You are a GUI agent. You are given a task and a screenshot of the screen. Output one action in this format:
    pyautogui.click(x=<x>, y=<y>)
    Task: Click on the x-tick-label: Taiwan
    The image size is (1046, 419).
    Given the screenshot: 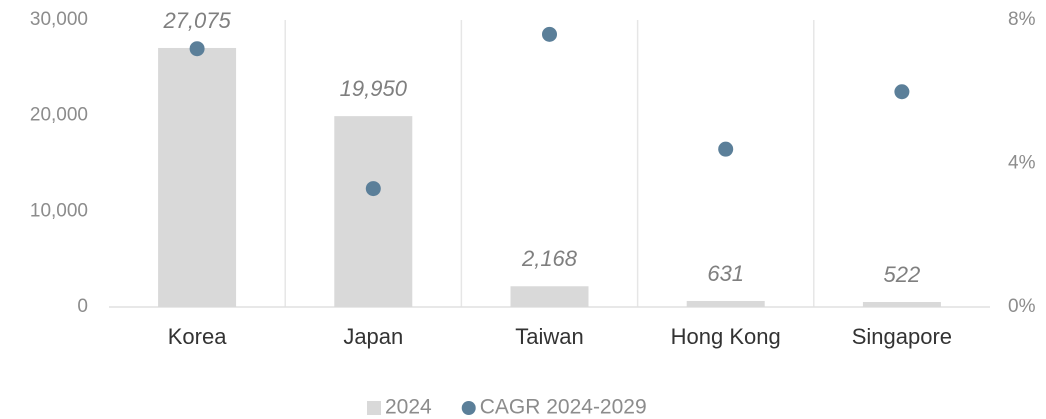 What is the action you would take?
    pyautogui.click(x=549, y=336)
    